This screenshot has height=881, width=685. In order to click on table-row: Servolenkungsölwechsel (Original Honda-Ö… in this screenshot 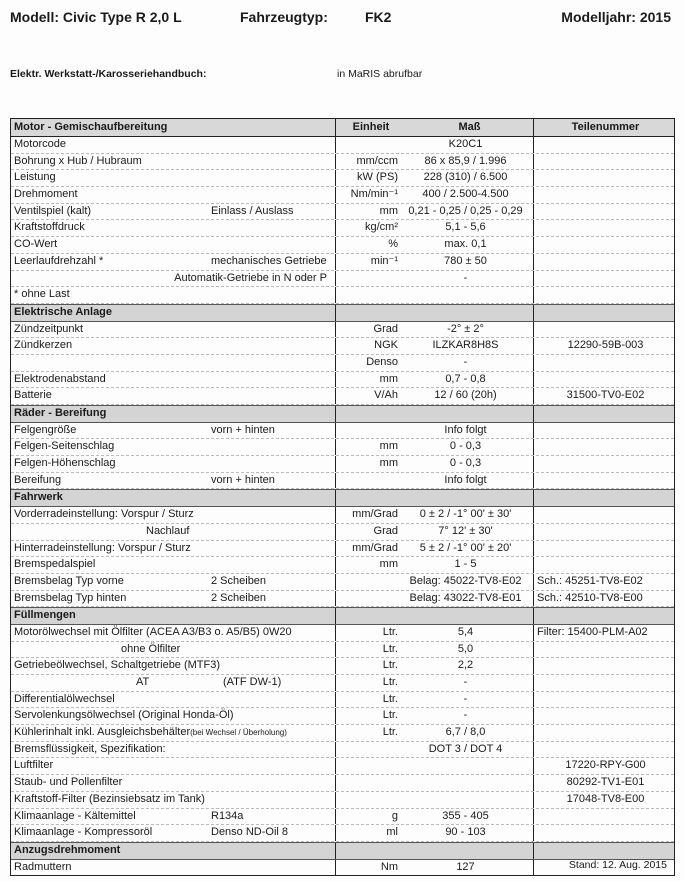, I will do `click(342, 717)`.